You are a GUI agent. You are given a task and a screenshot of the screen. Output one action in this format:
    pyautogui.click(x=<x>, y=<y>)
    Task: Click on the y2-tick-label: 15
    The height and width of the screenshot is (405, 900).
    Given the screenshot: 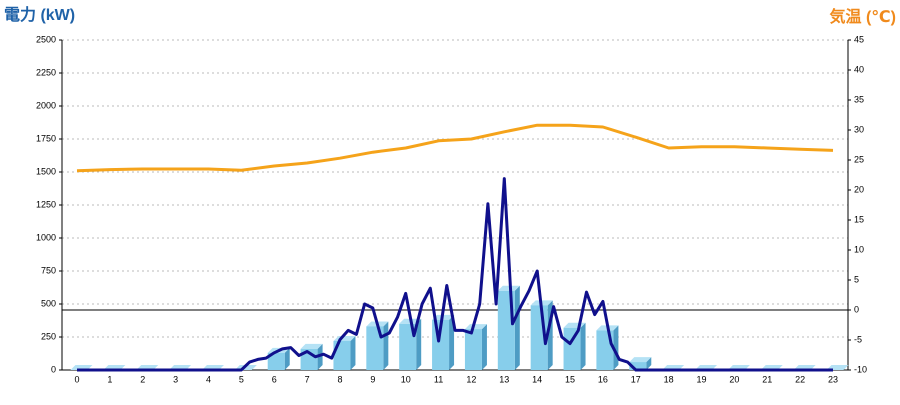 What is the action you would take?
    pyautogui.click(x=859, y=219)
    